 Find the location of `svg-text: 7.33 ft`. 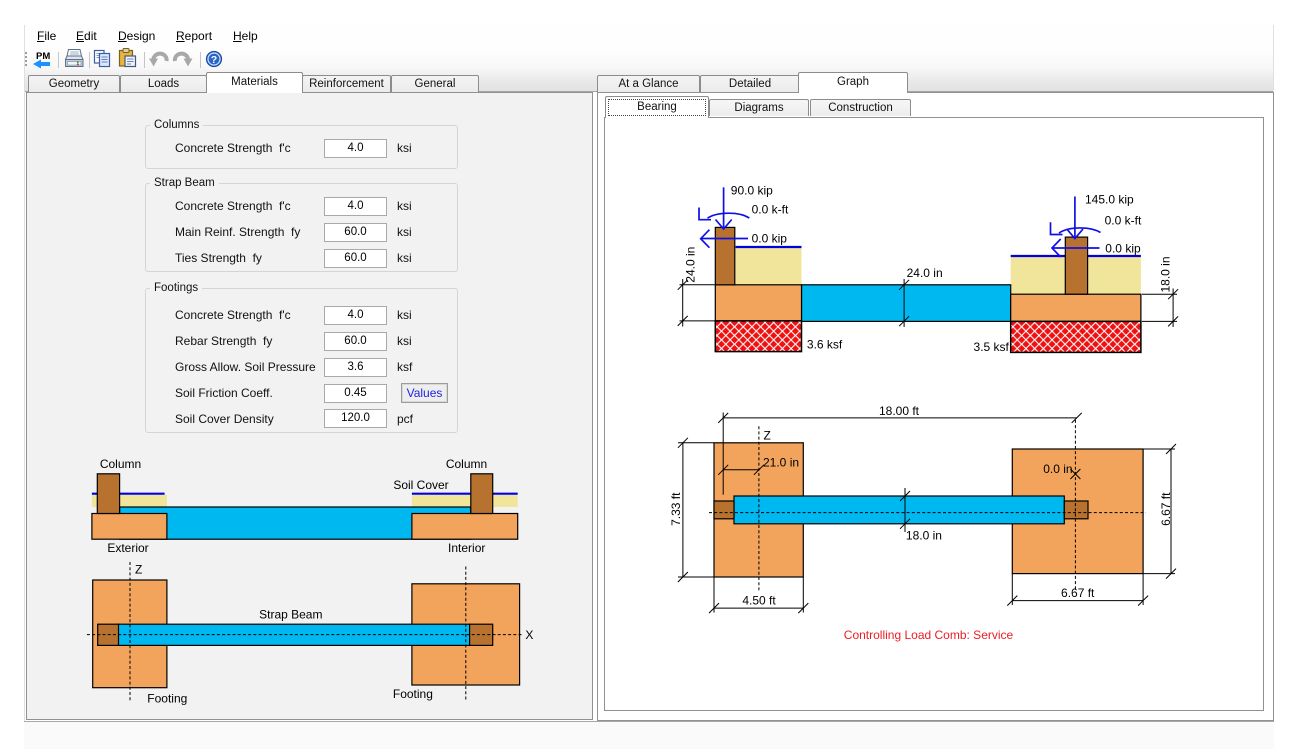

svg-text: 7.33 ft is located at coordinates (676, 509).